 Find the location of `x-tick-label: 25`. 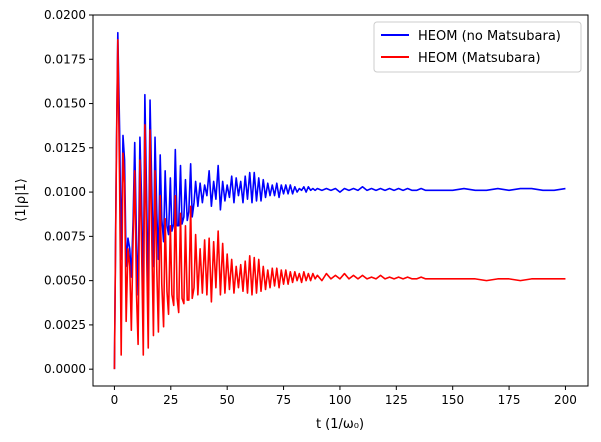

x-tick-label: 25 is located at coordinates (170, 400).